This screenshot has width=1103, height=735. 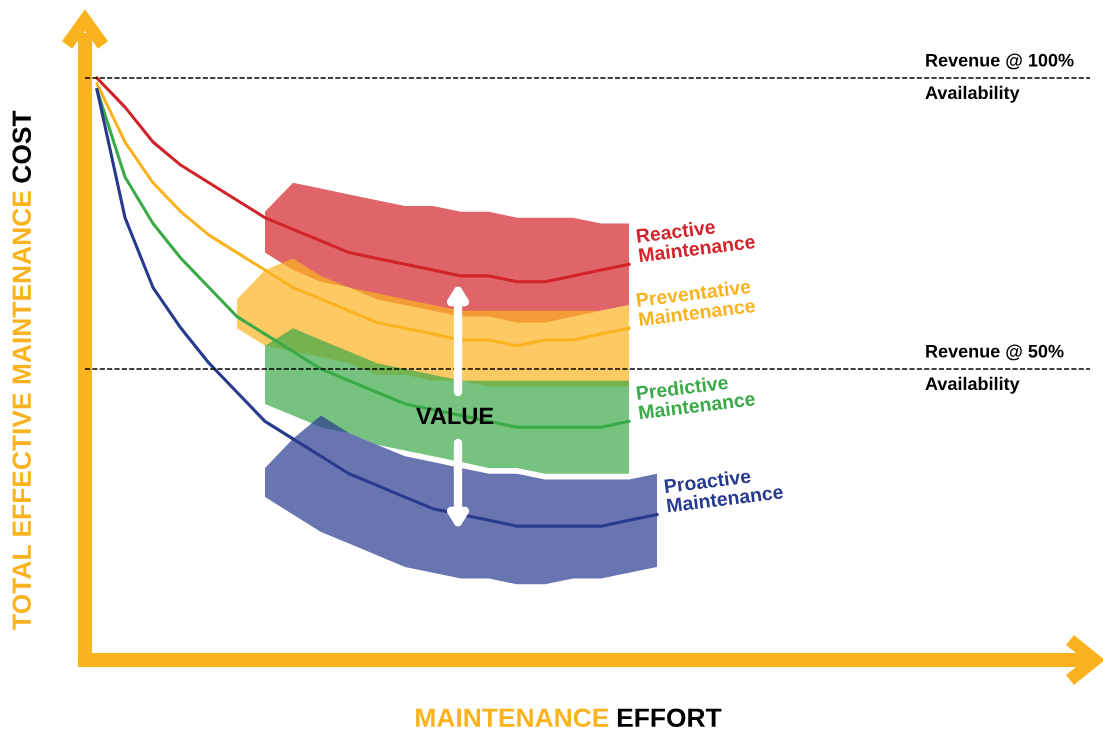 What do you see at coordinates (696, 241) in the screenshot?
I see `text: Reactive Maintenance` at bounding box center [696, 241].